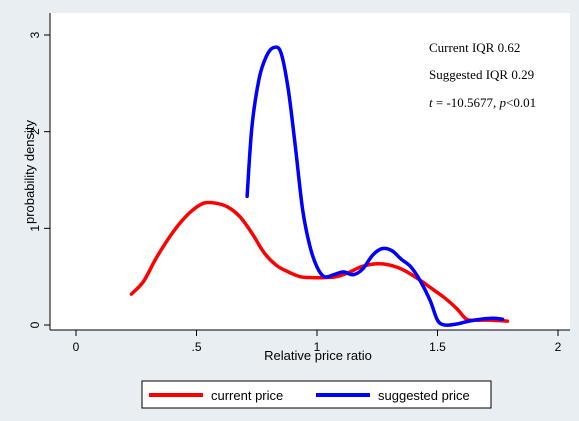 The width and height of the screenshot is (579, 421). Describe the element at coordinates (437, 347) in the screenshot. I see `x-tick-label: 1.5` at that location.